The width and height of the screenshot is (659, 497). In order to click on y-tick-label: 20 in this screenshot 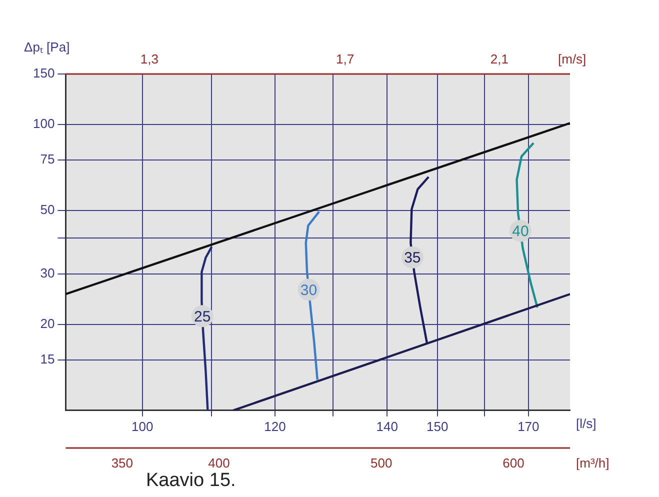, I will do `click(47, 323)`.